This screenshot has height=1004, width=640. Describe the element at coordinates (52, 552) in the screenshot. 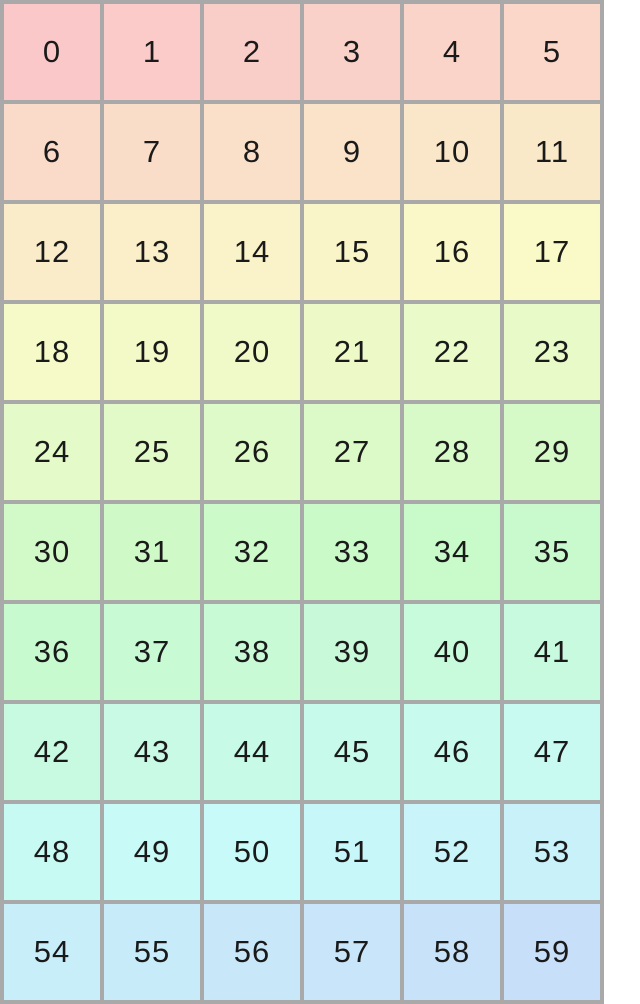

I see `grid-cell-30: 30` at that location.